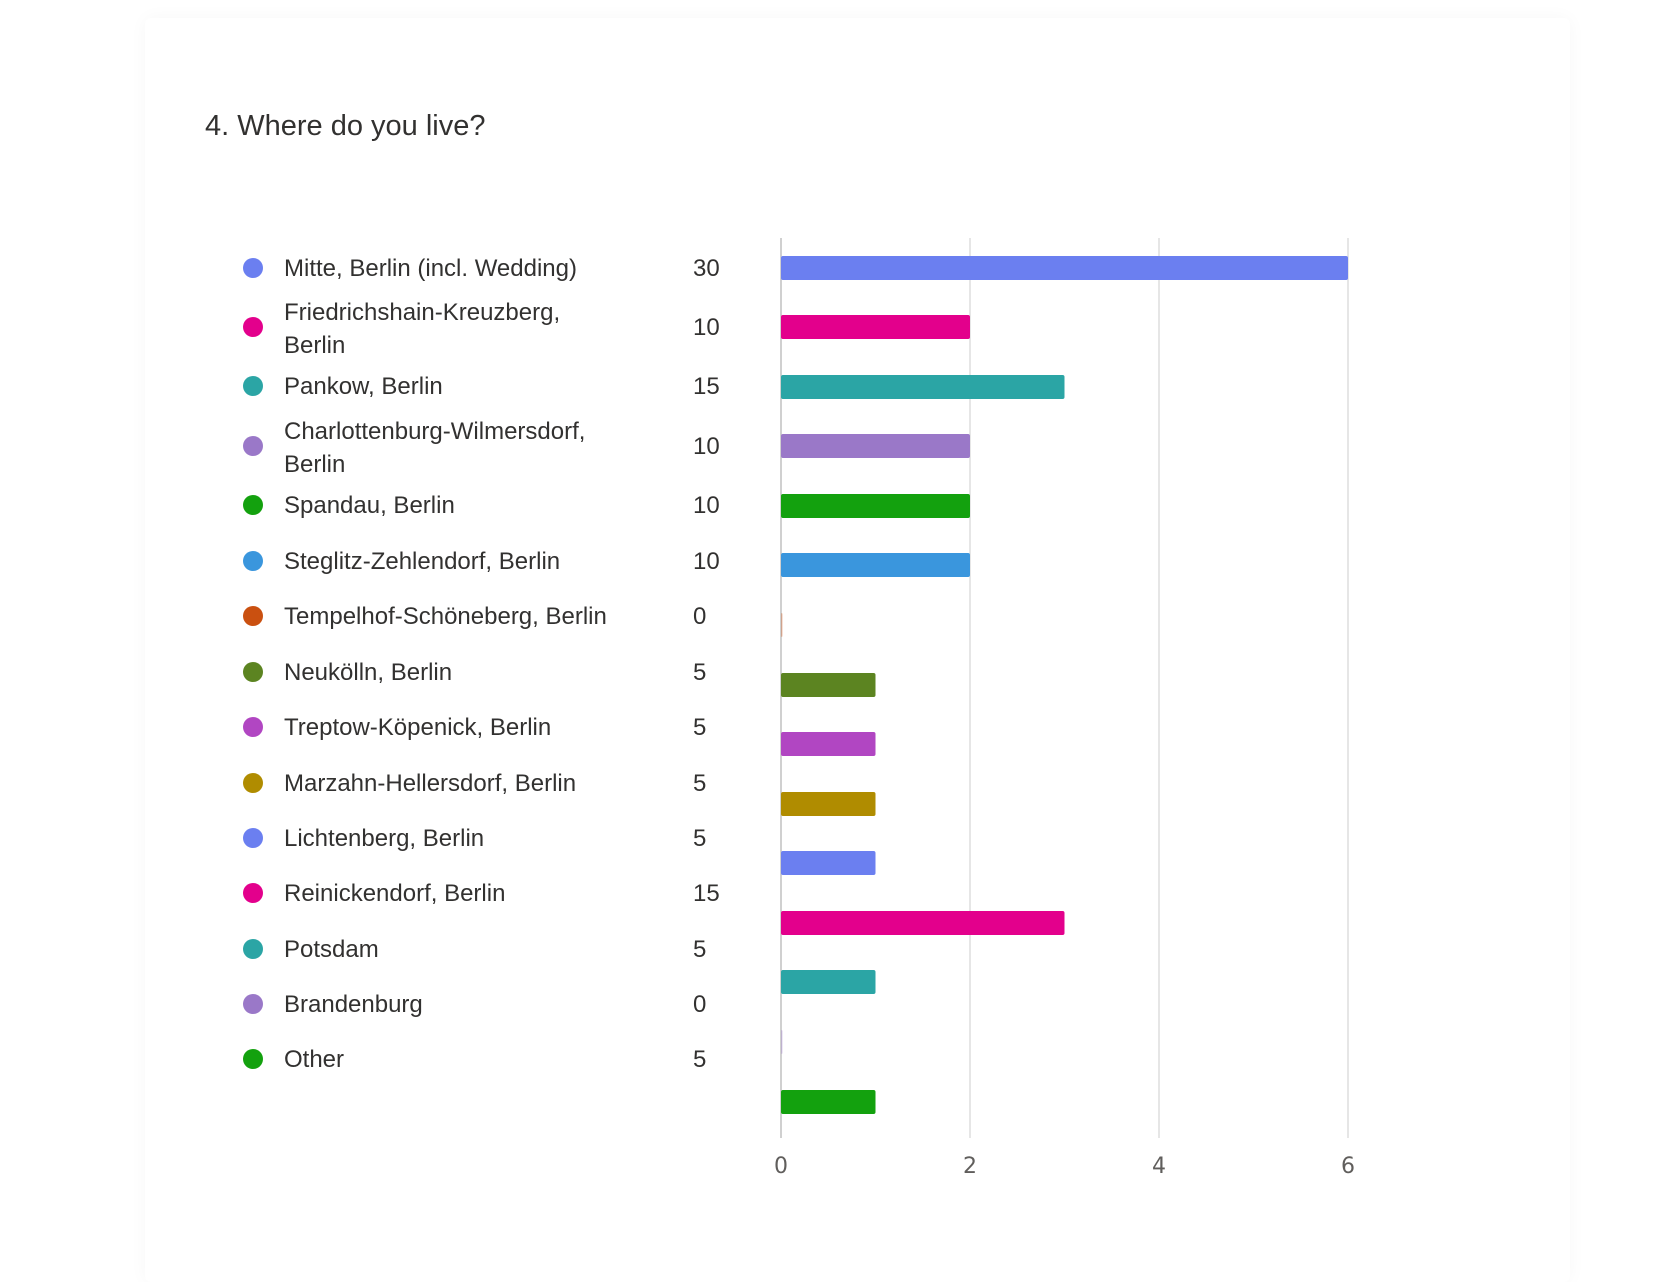  Describe the element at coordinates (1348, 1166) in the screenshot. I see `x-tick-label: 6` at that location.